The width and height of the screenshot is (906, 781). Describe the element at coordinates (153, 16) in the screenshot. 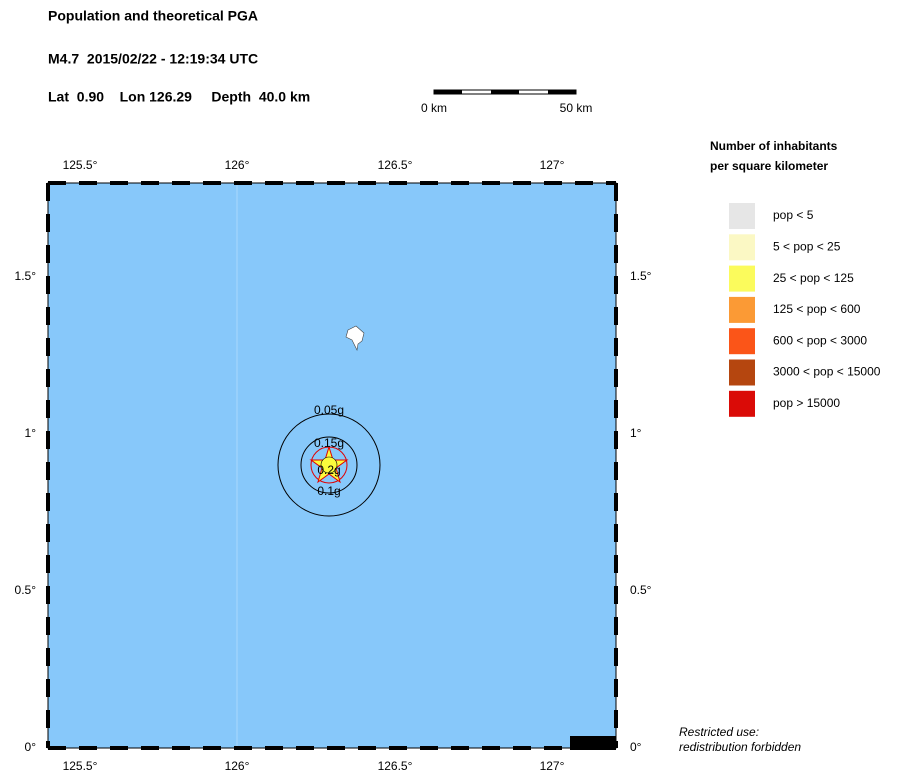

I see `title: Population and theoretical PGA` at that location.